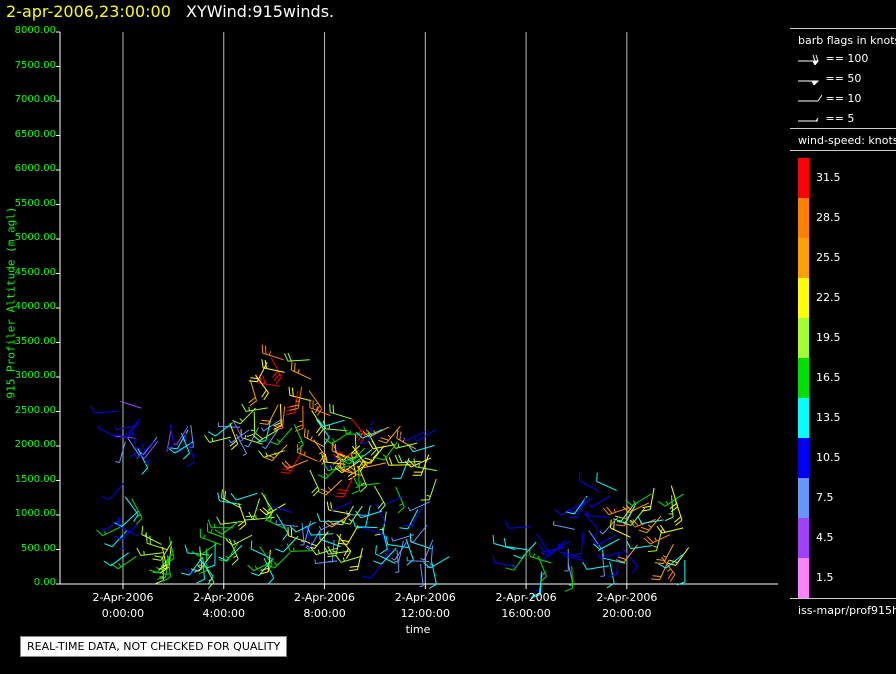 The width and height of the screenshot is (896, 674). Describe the element at coordinates (829, 98) in the screenshot. I see `barb-legend-row: == 10` at that location.